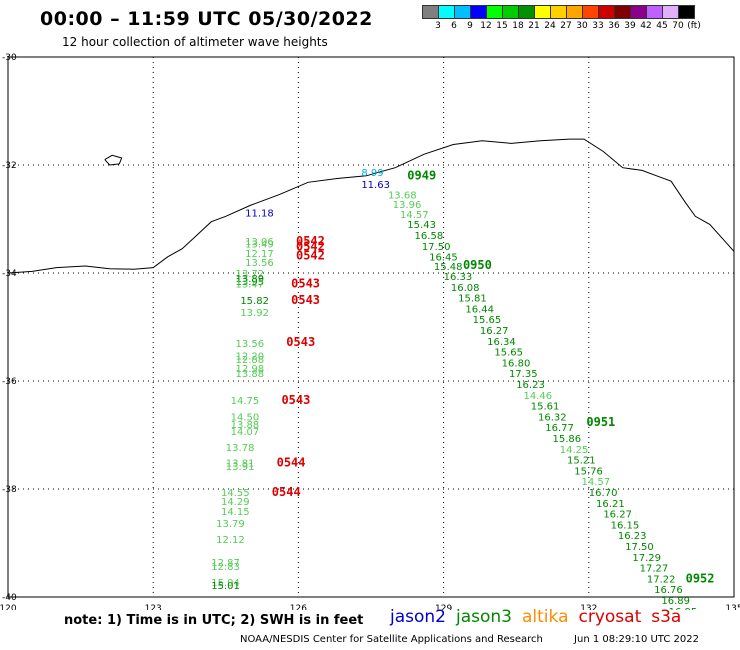  What do you see at coordinates (534, 26) in the screenshot?
I see `legend-tick-label: 21` at bounding box center [534, 26].